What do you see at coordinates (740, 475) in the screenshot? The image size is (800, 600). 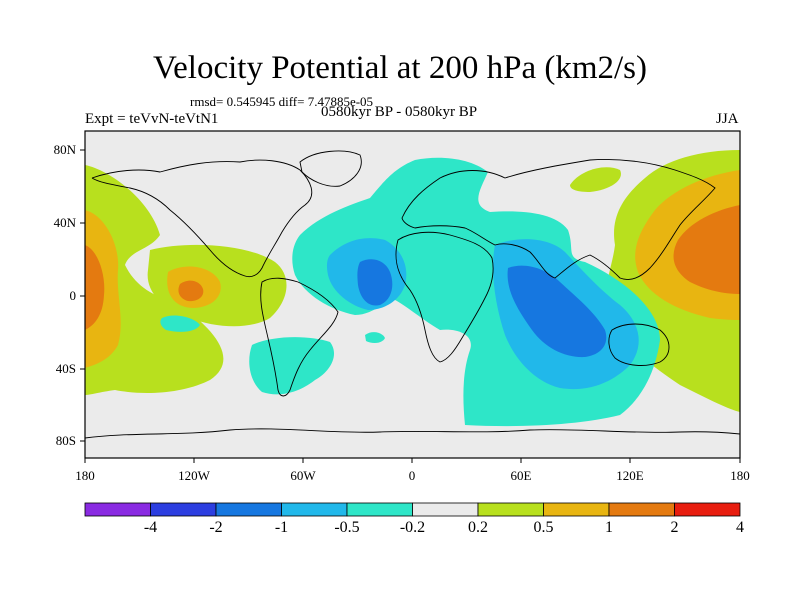 I see `lon-label-180e: 180` at bounding box center [740, 475].